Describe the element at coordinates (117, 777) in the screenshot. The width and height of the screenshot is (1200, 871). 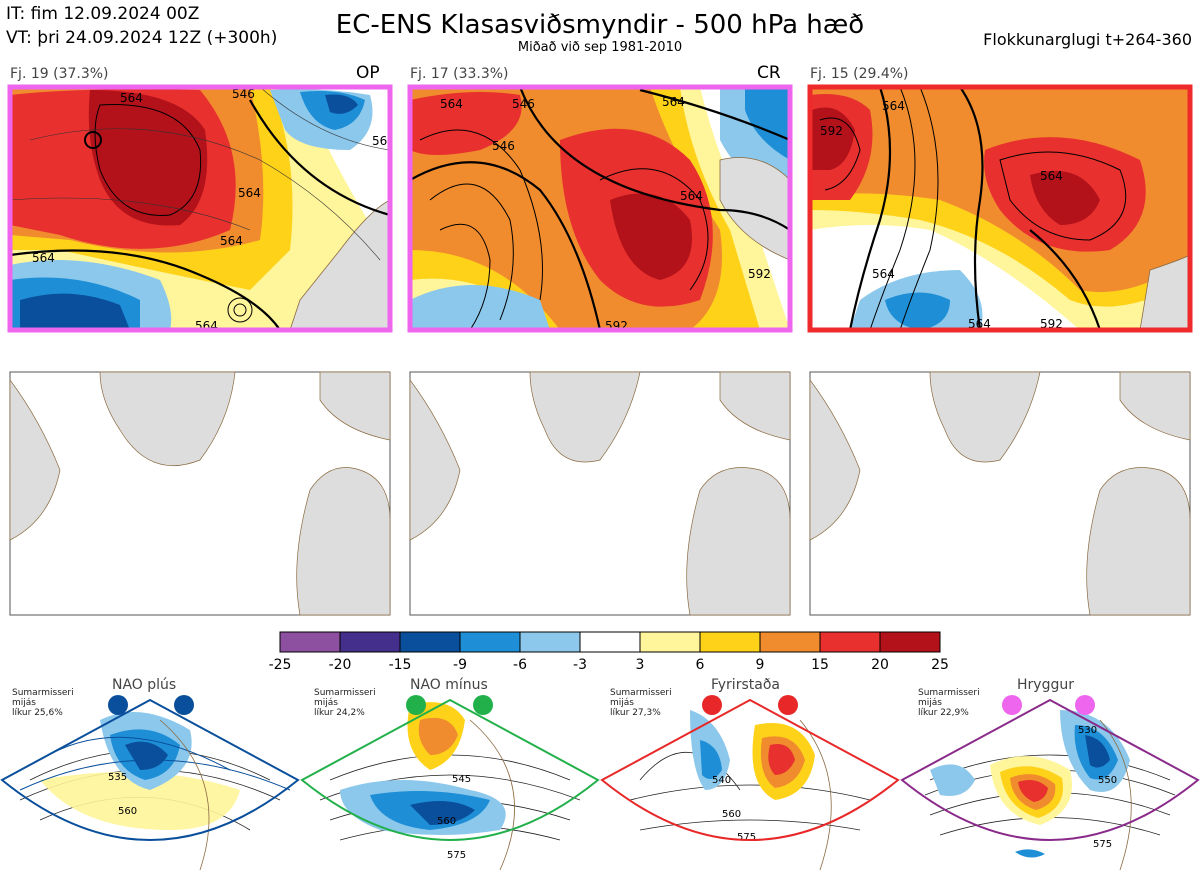
I see `contour-label: 535` at that location.